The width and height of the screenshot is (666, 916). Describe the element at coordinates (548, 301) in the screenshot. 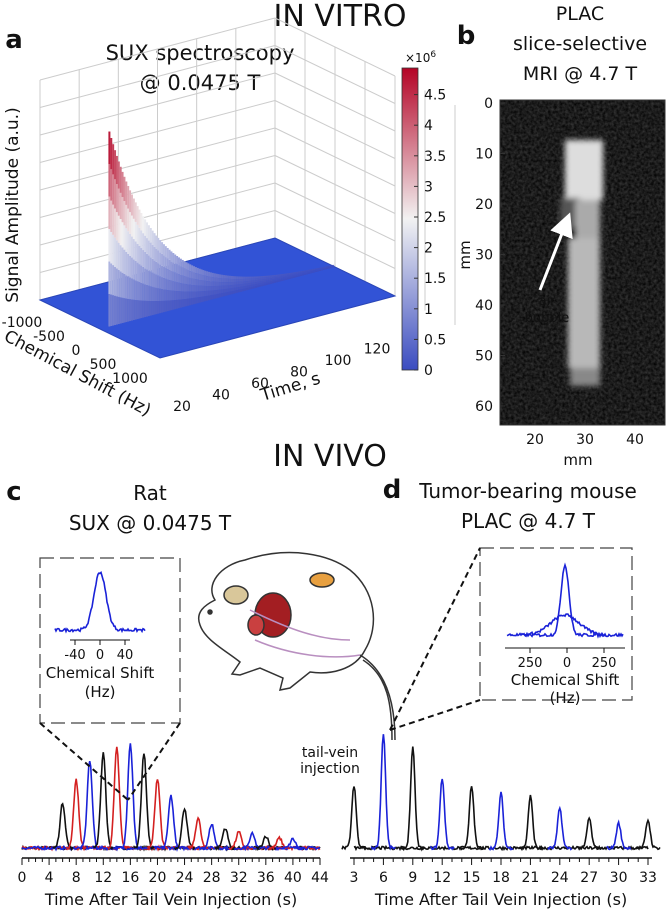

I see `annotation: air` at that location.